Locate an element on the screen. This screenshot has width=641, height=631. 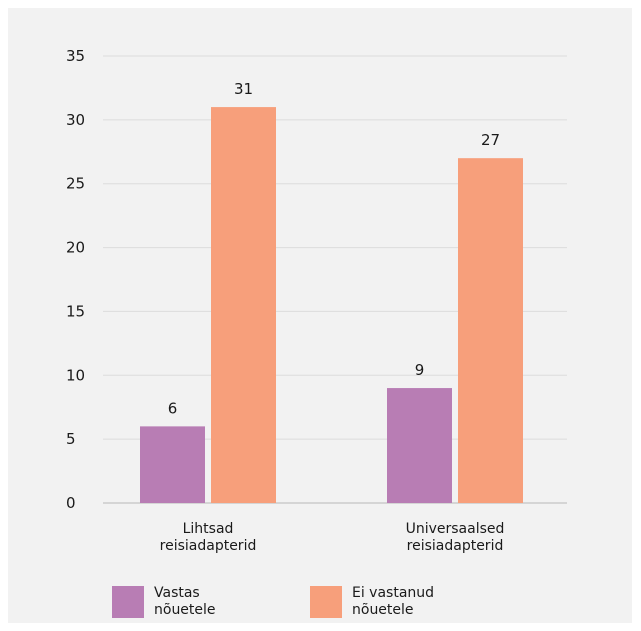
y-tick-label: 20 is located at coordinates (75, 248).